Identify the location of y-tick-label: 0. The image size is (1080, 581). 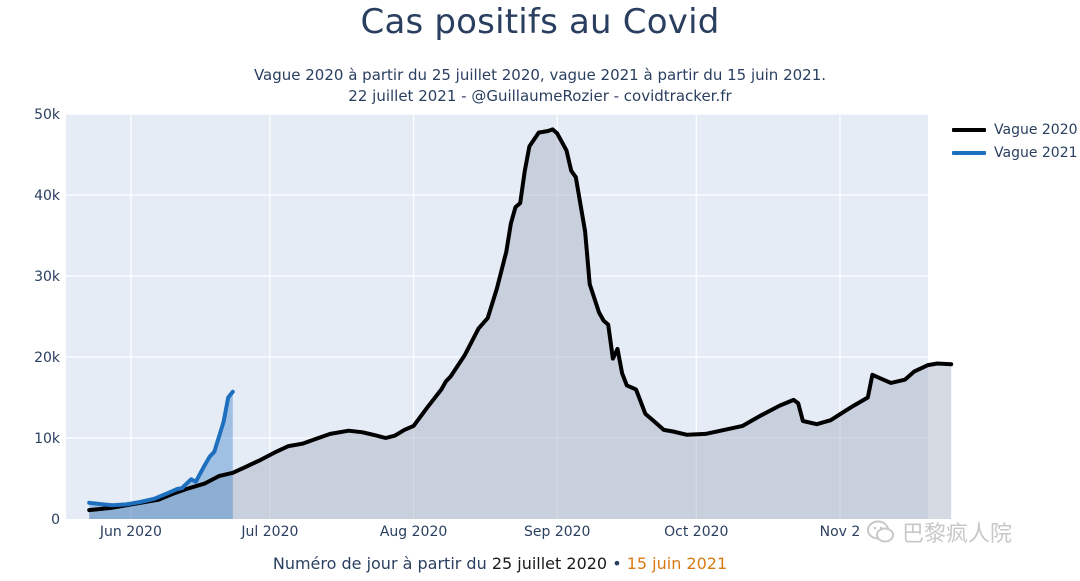
(55, 520).